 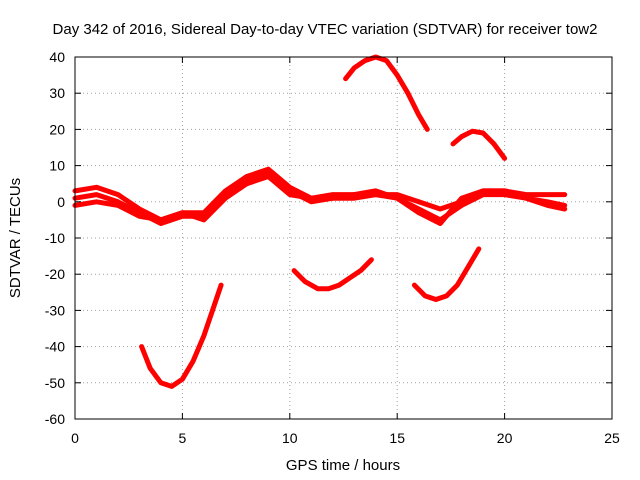 I want to click on y-tick-label: -50, so click(x=55, y=383).